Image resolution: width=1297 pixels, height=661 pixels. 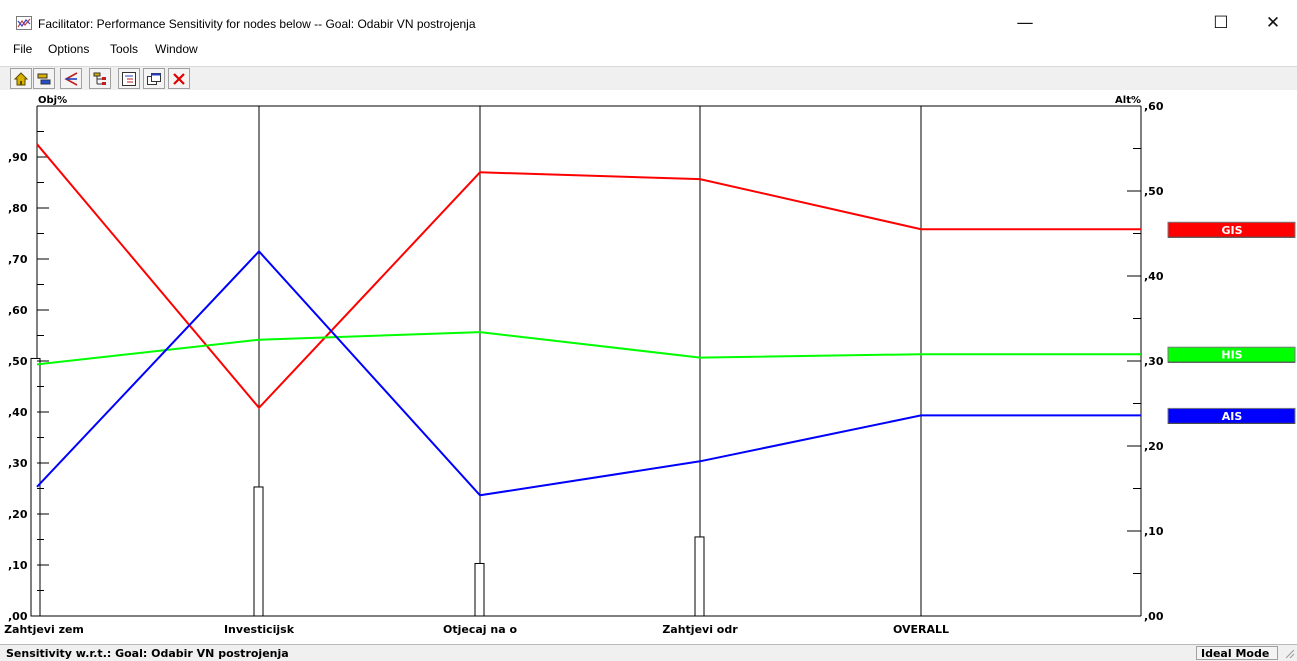 I want to click on left-tick-label: ,90, so click(x=18, y=157).